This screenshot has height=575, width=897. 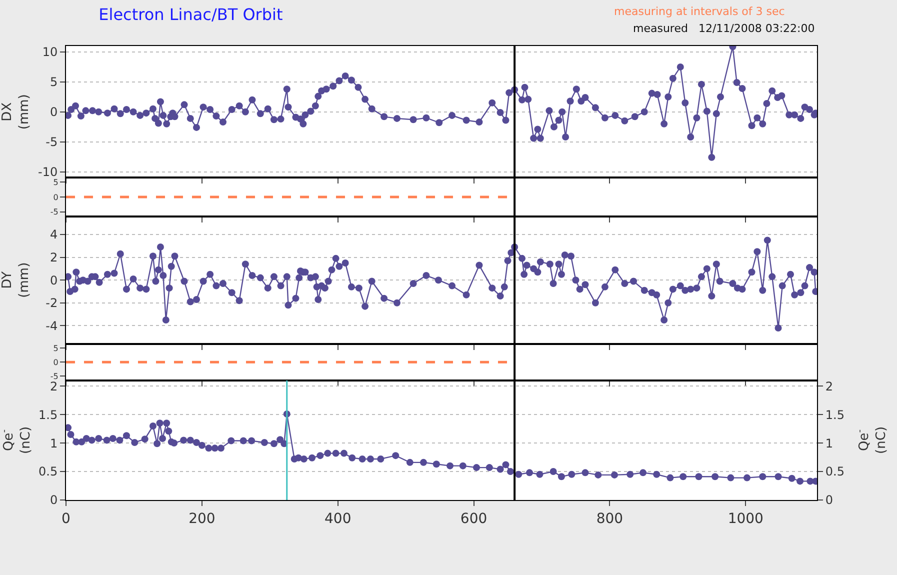 I want to click on x-tick-label: 800, so click(x=610, y=518).